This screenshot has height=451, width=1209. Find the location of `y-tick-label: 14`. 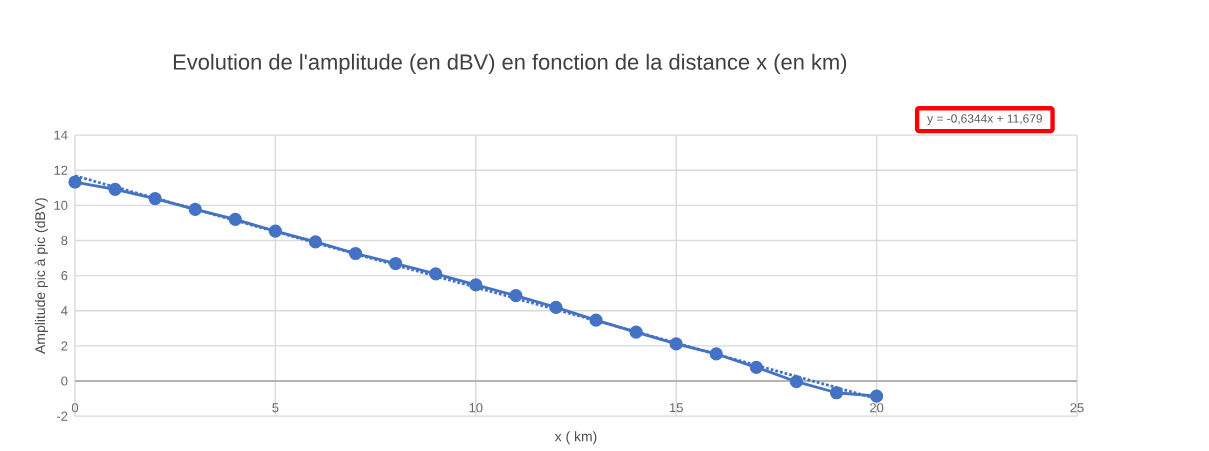

y-tick-label: 14 is located at coordinates (61, 135).